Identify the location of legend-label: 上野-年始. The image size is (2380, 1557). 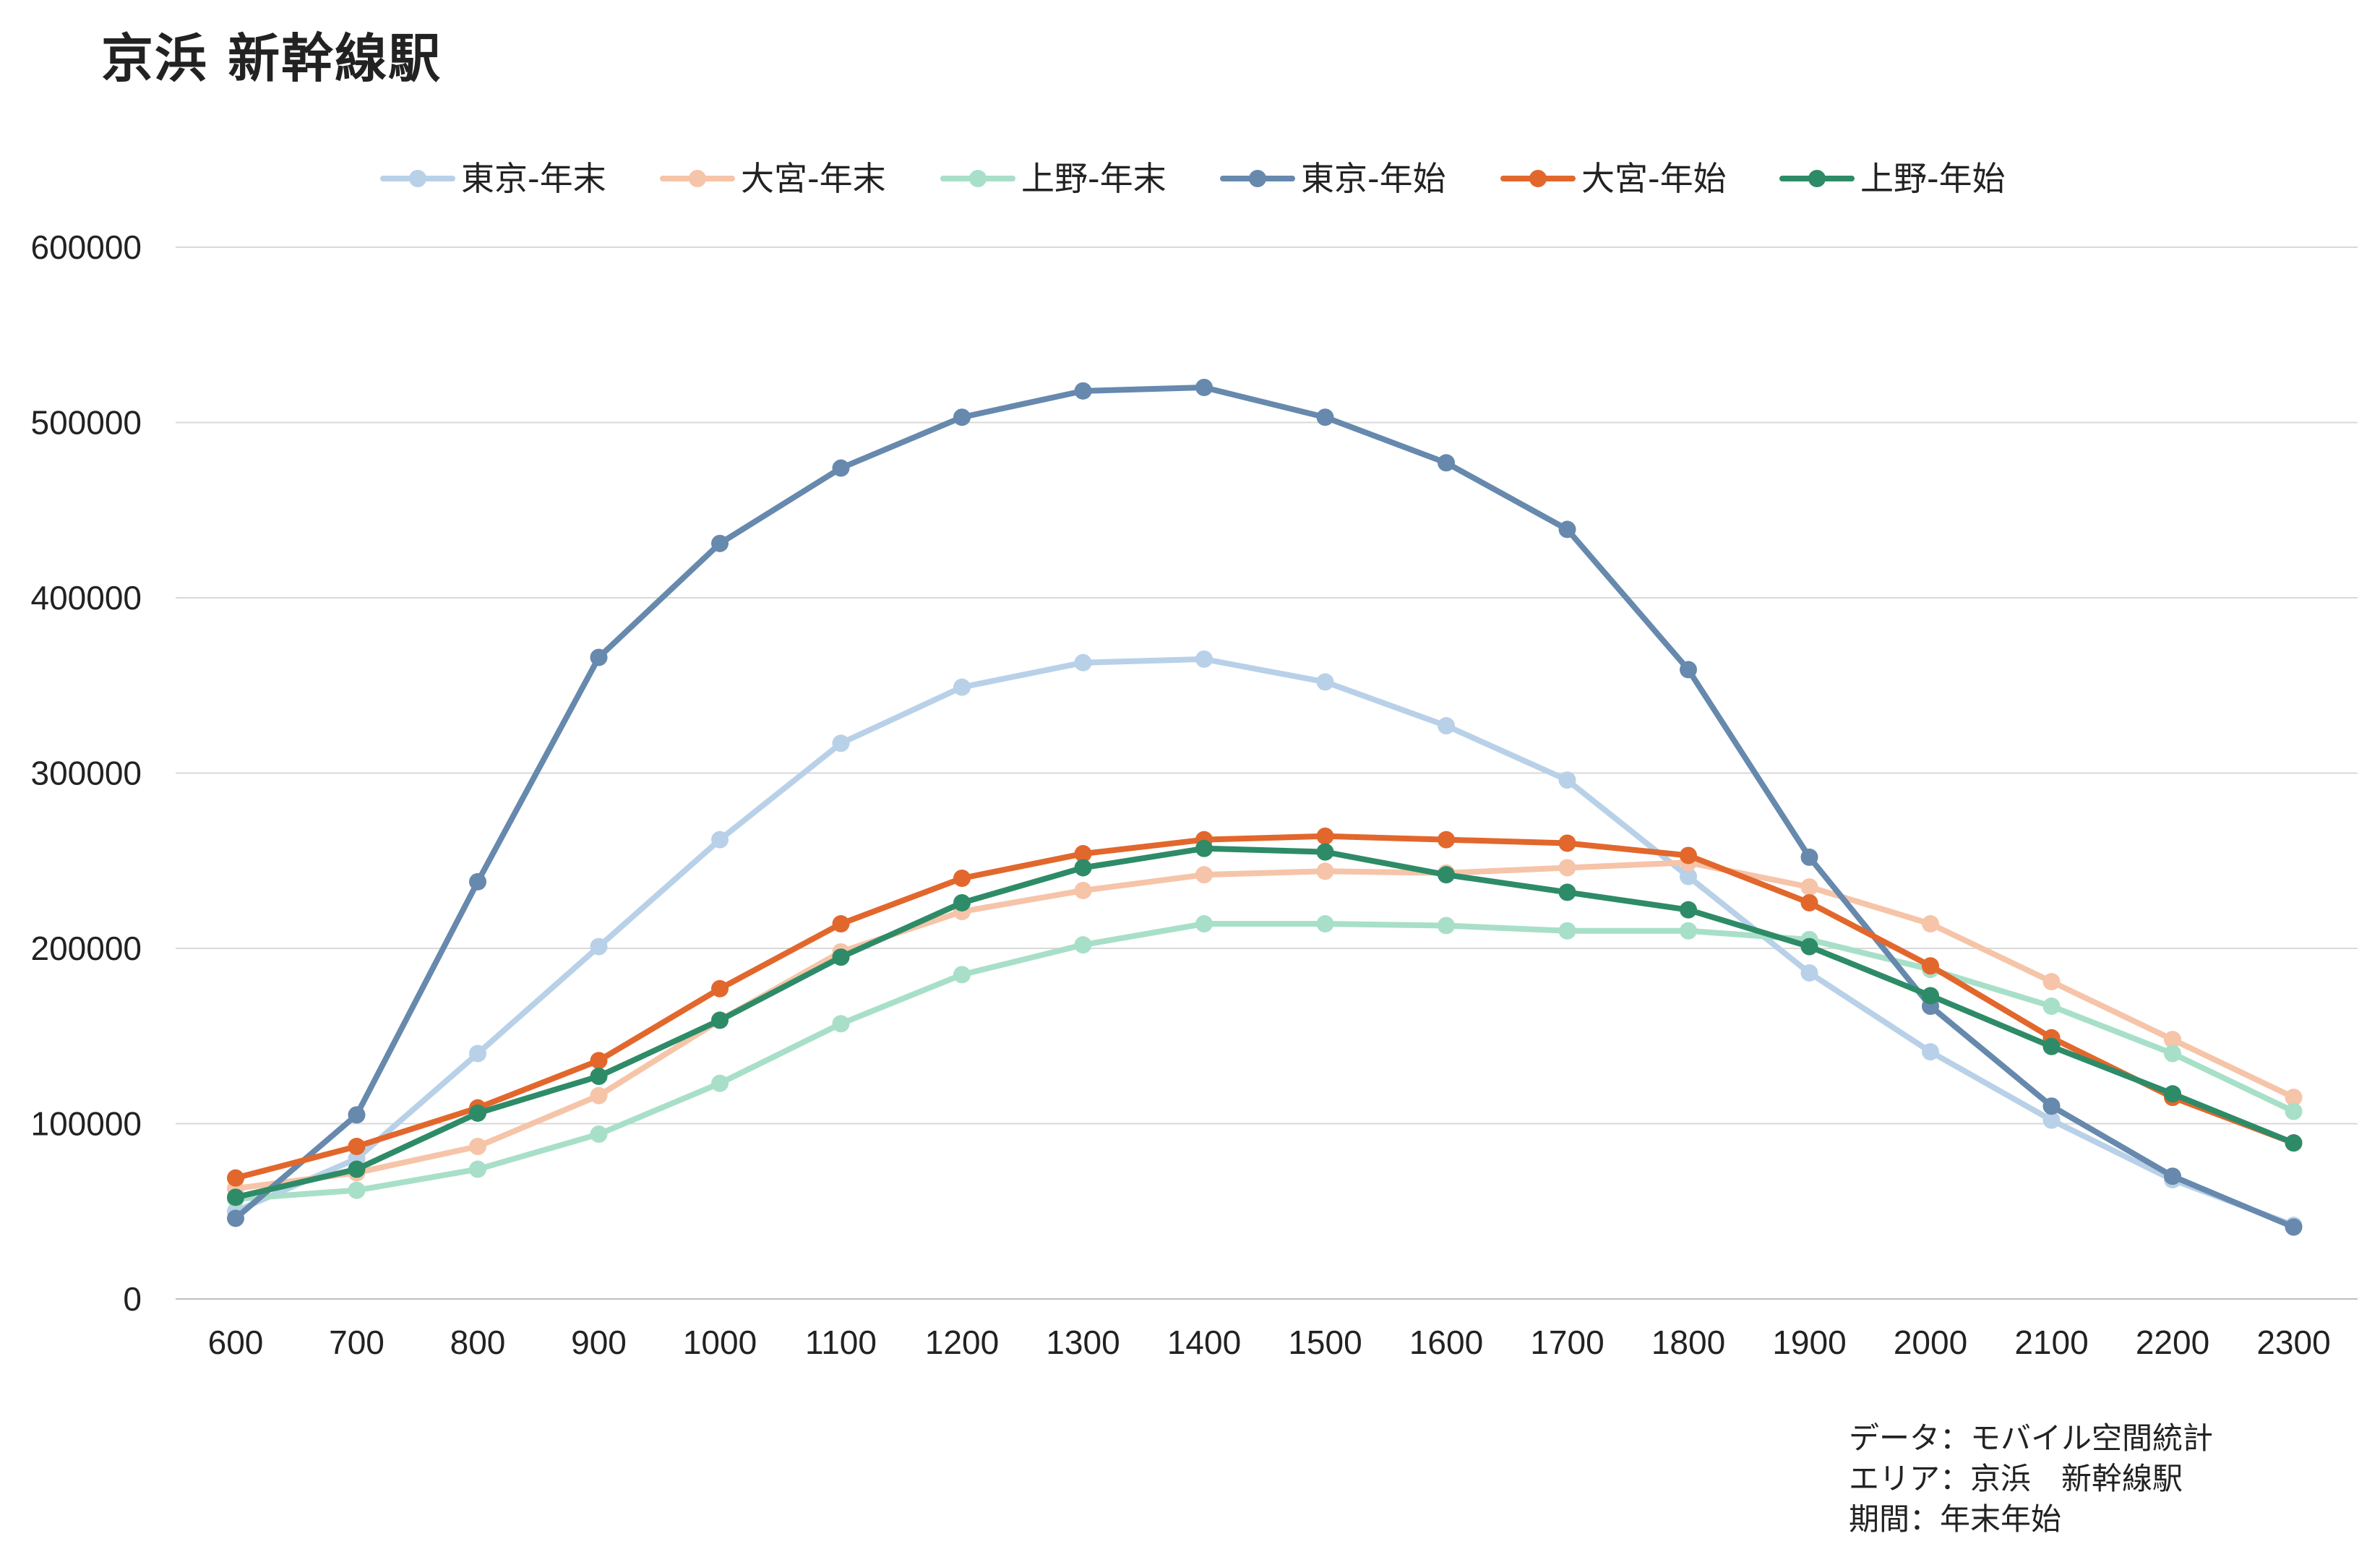
(1933, 178).